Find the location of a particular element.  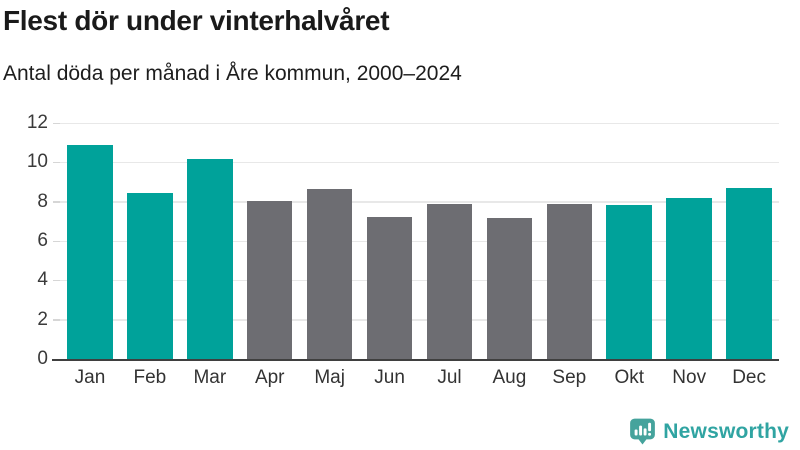

y-axis-label-6: 6 is located at coordinates (42, 240).